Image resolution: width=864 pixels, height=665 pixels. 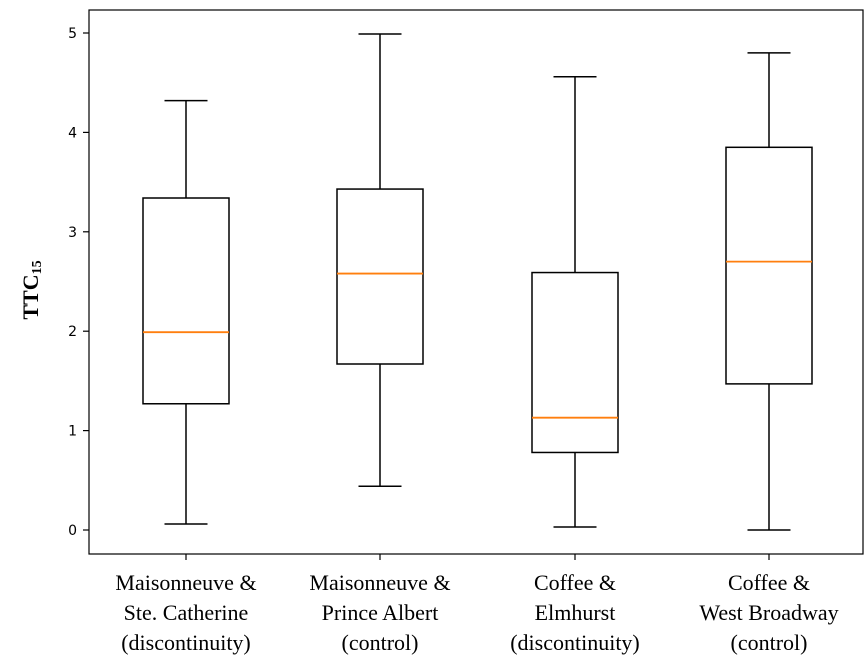 I want to click on x-category-label-line: West Broadway, so click(x=768, y=612).